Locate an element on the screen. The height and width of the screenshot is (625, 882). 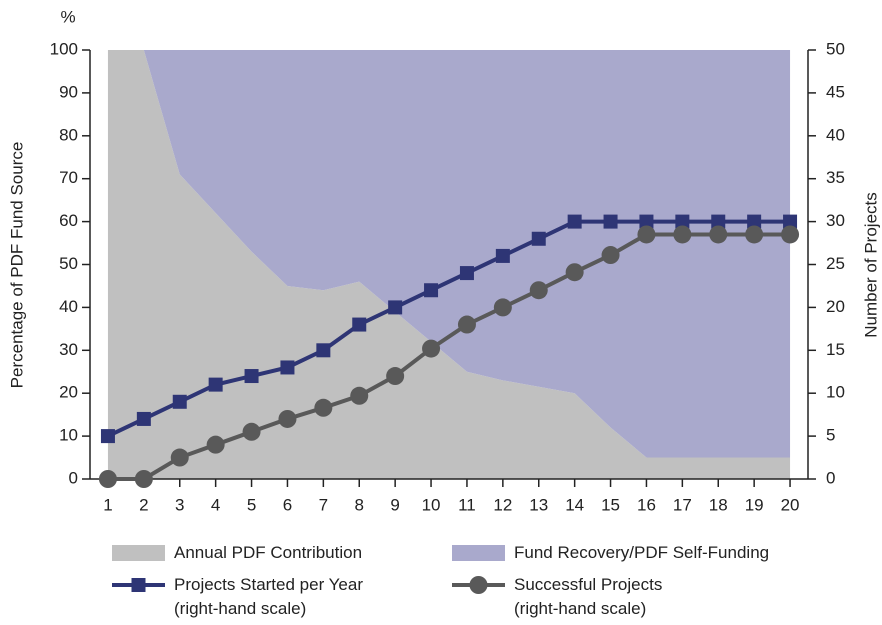
x-tick-label: 4 is located at coordinates (215, 504).